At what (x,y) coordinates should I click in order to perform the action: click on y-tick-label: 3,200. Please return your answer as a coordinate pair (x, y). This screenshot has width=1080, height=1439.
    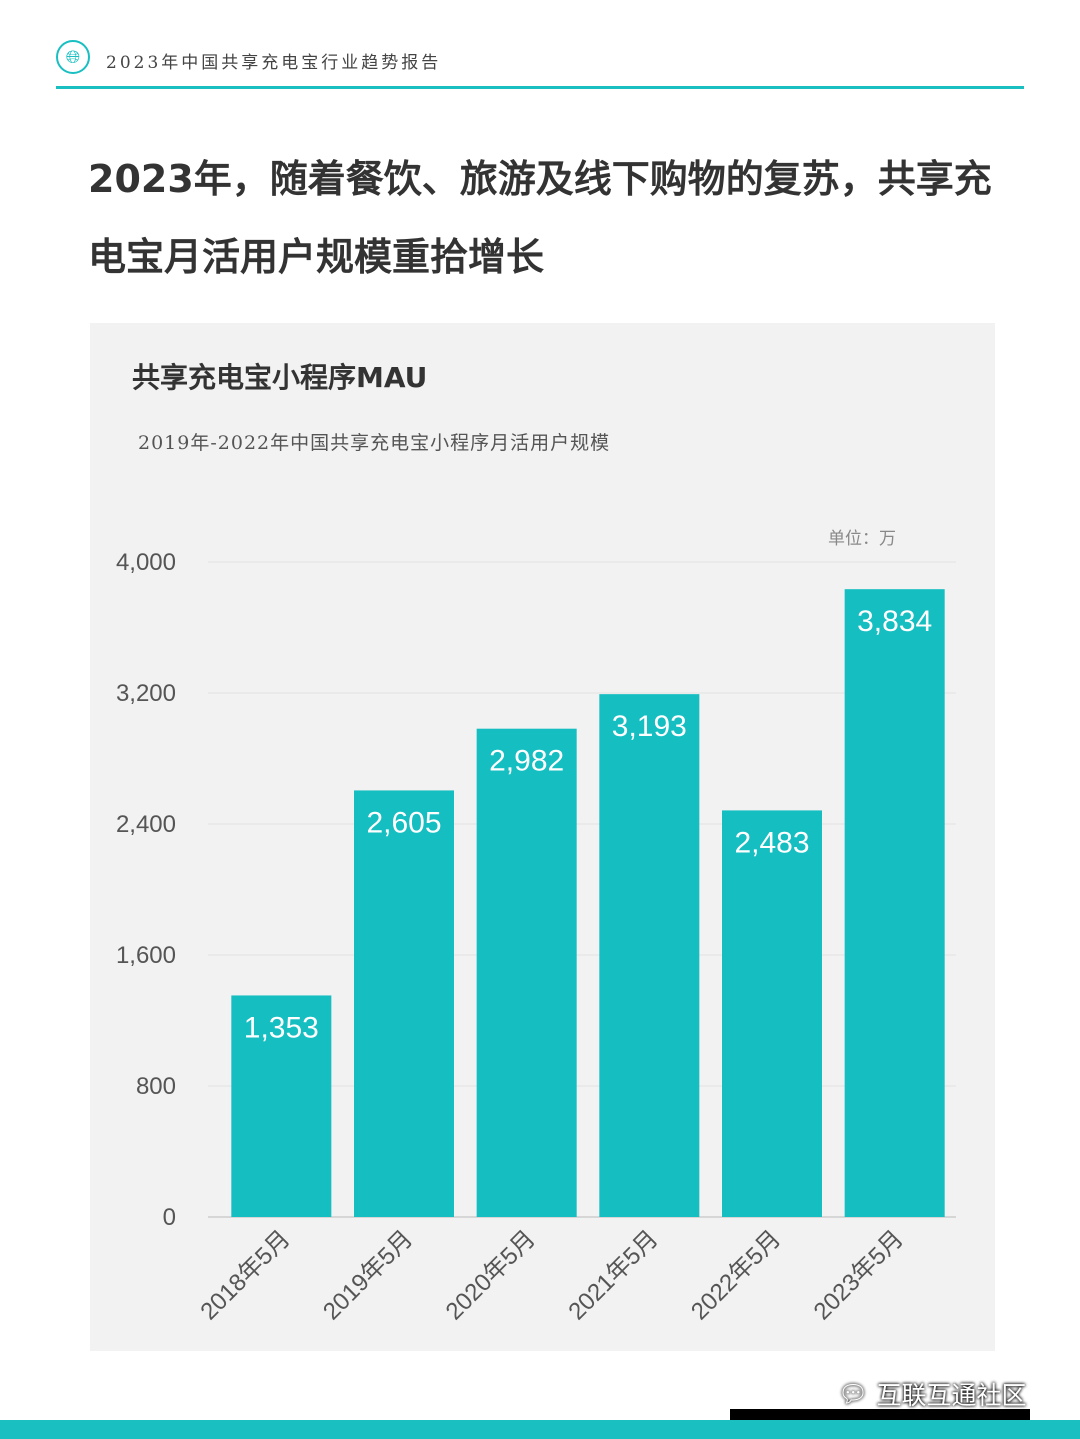
    Looking at the image, I should click on (146, 693).